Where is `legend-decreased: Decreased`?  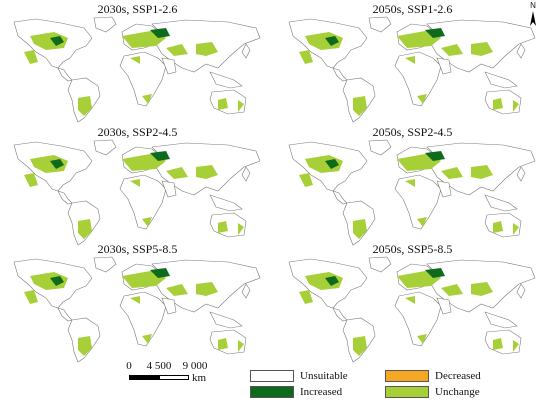 legend-decreased: Decreased is located at coordinates (433, 376).